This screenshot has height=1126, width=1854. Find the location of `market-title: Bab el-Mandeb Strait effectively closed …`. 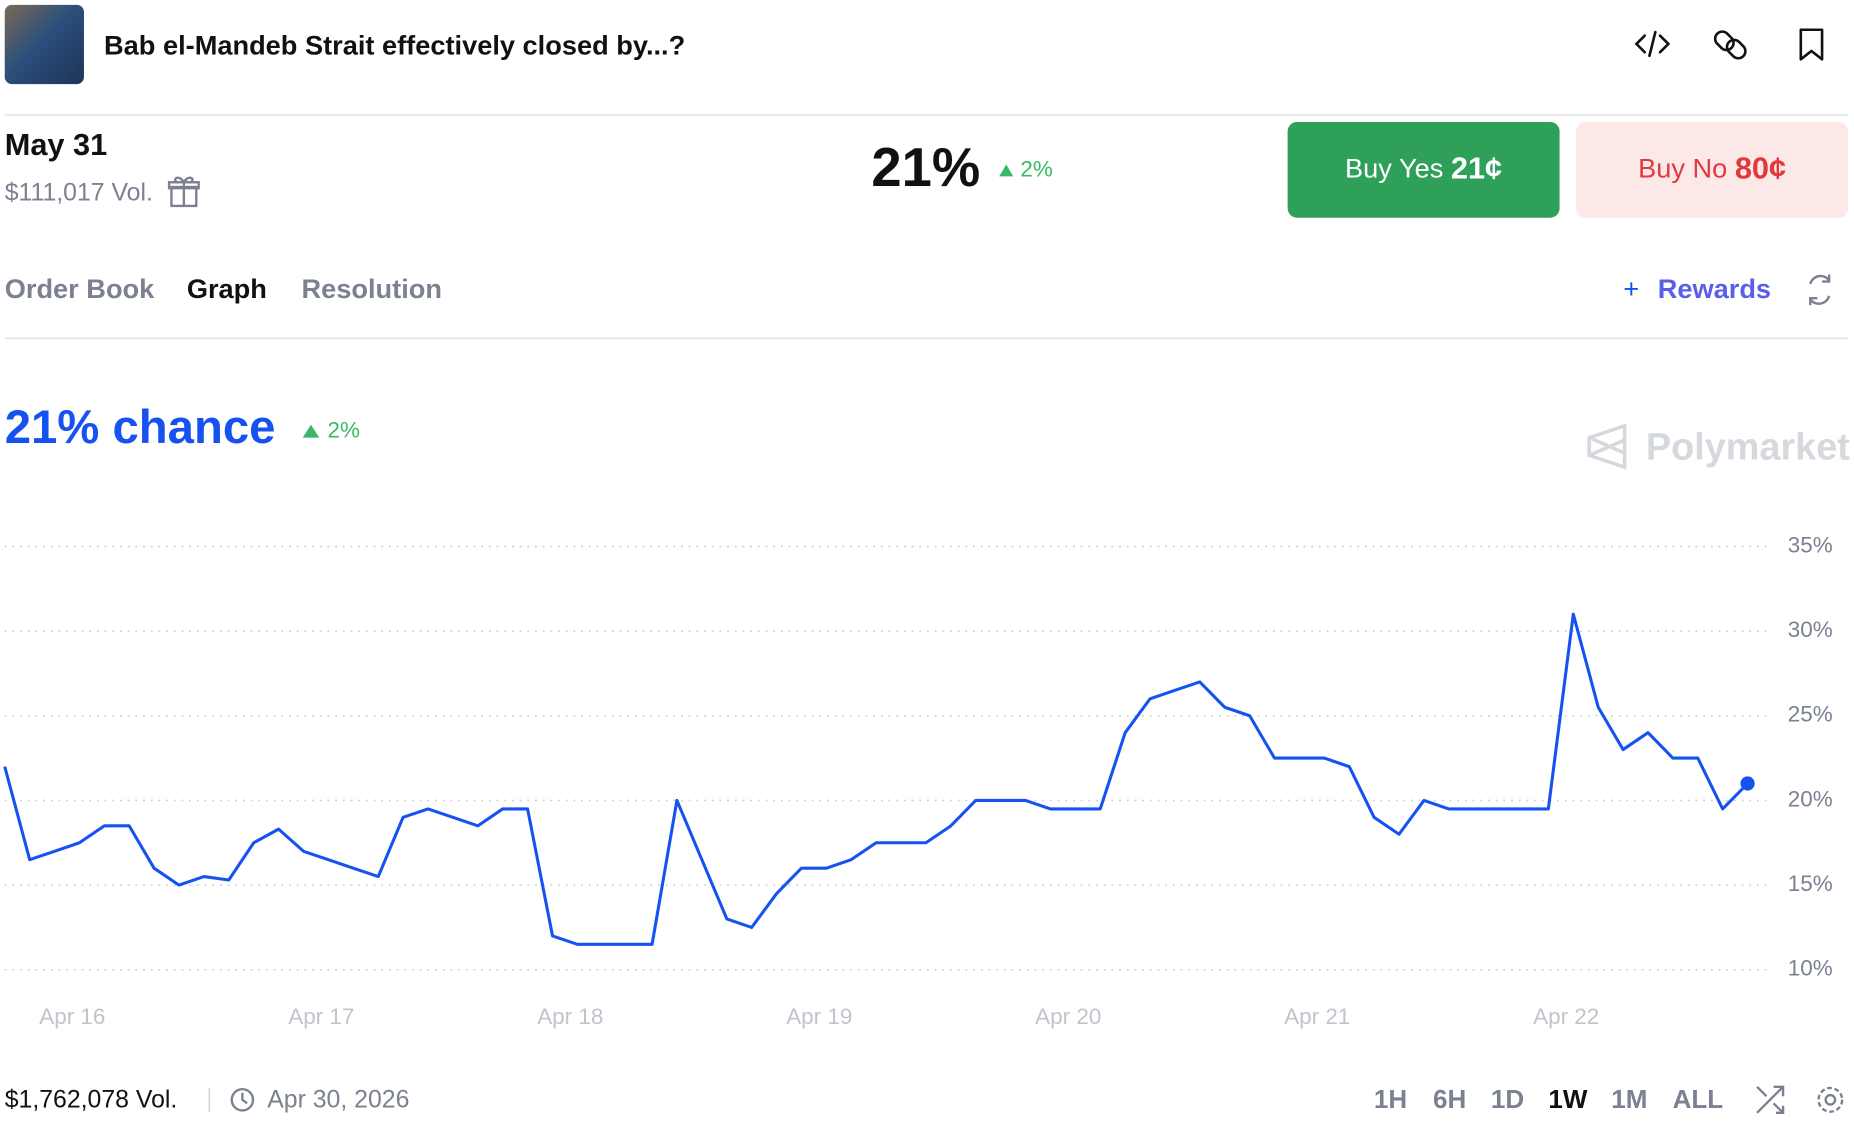

market-title: Bab el-Mandeb Strait effectively closed … is located at coordinates (394, 45).